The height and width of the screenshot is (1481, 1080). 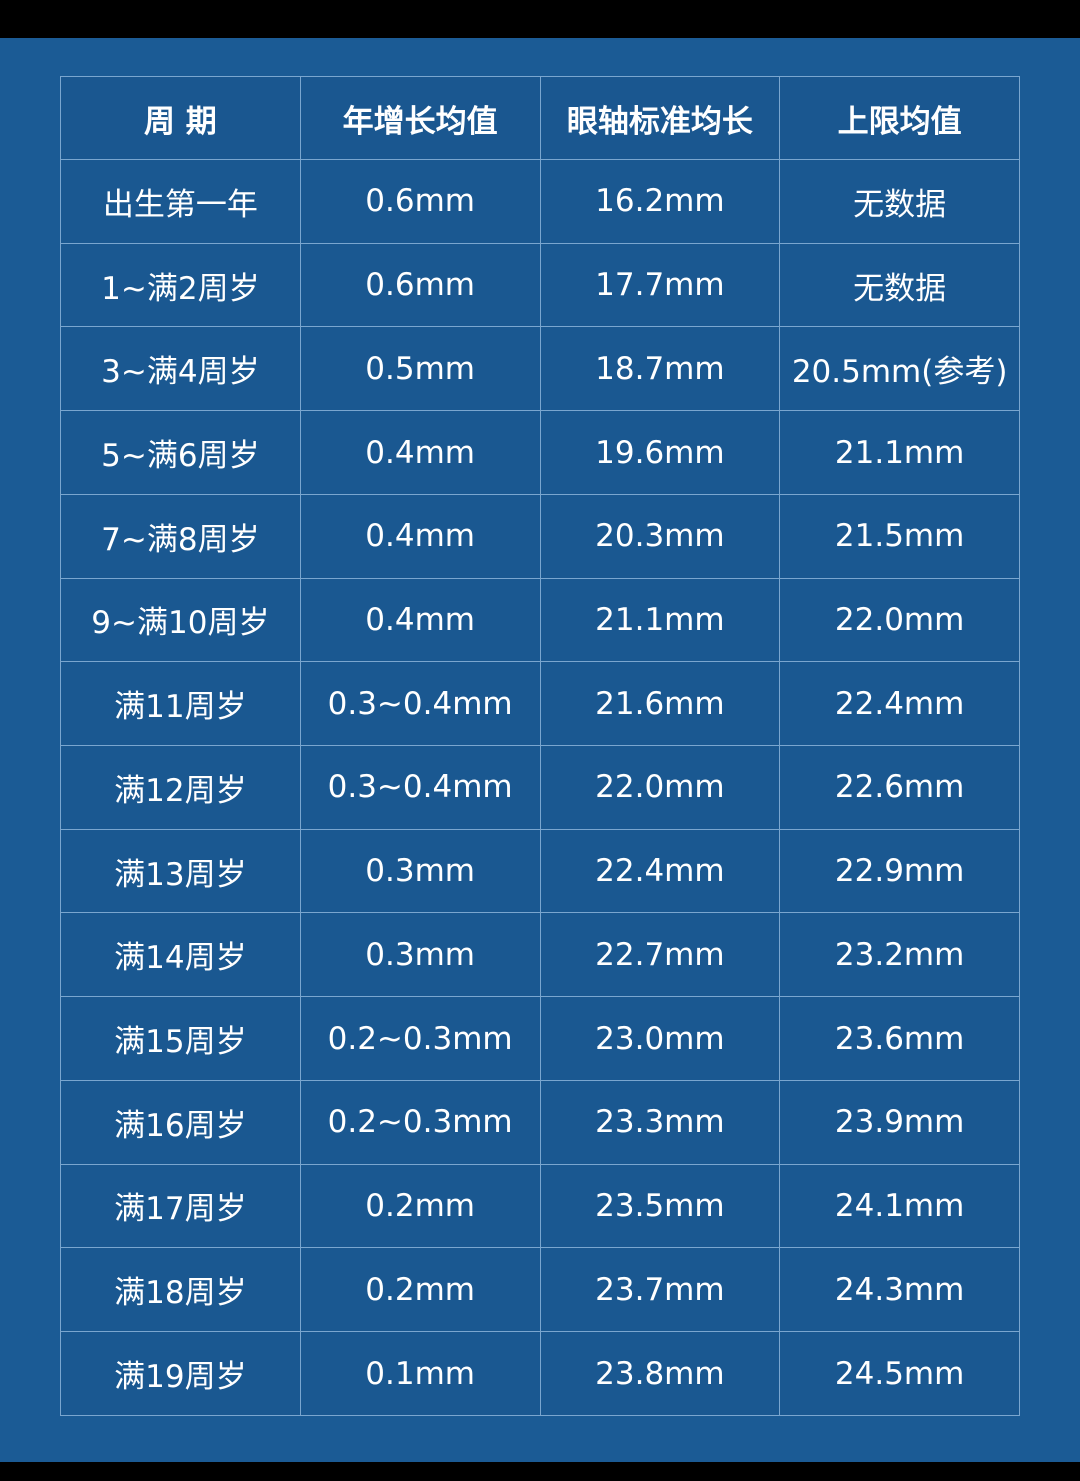 I want to click on table-cell: 23.6mm, so click(x=899, y=1038).